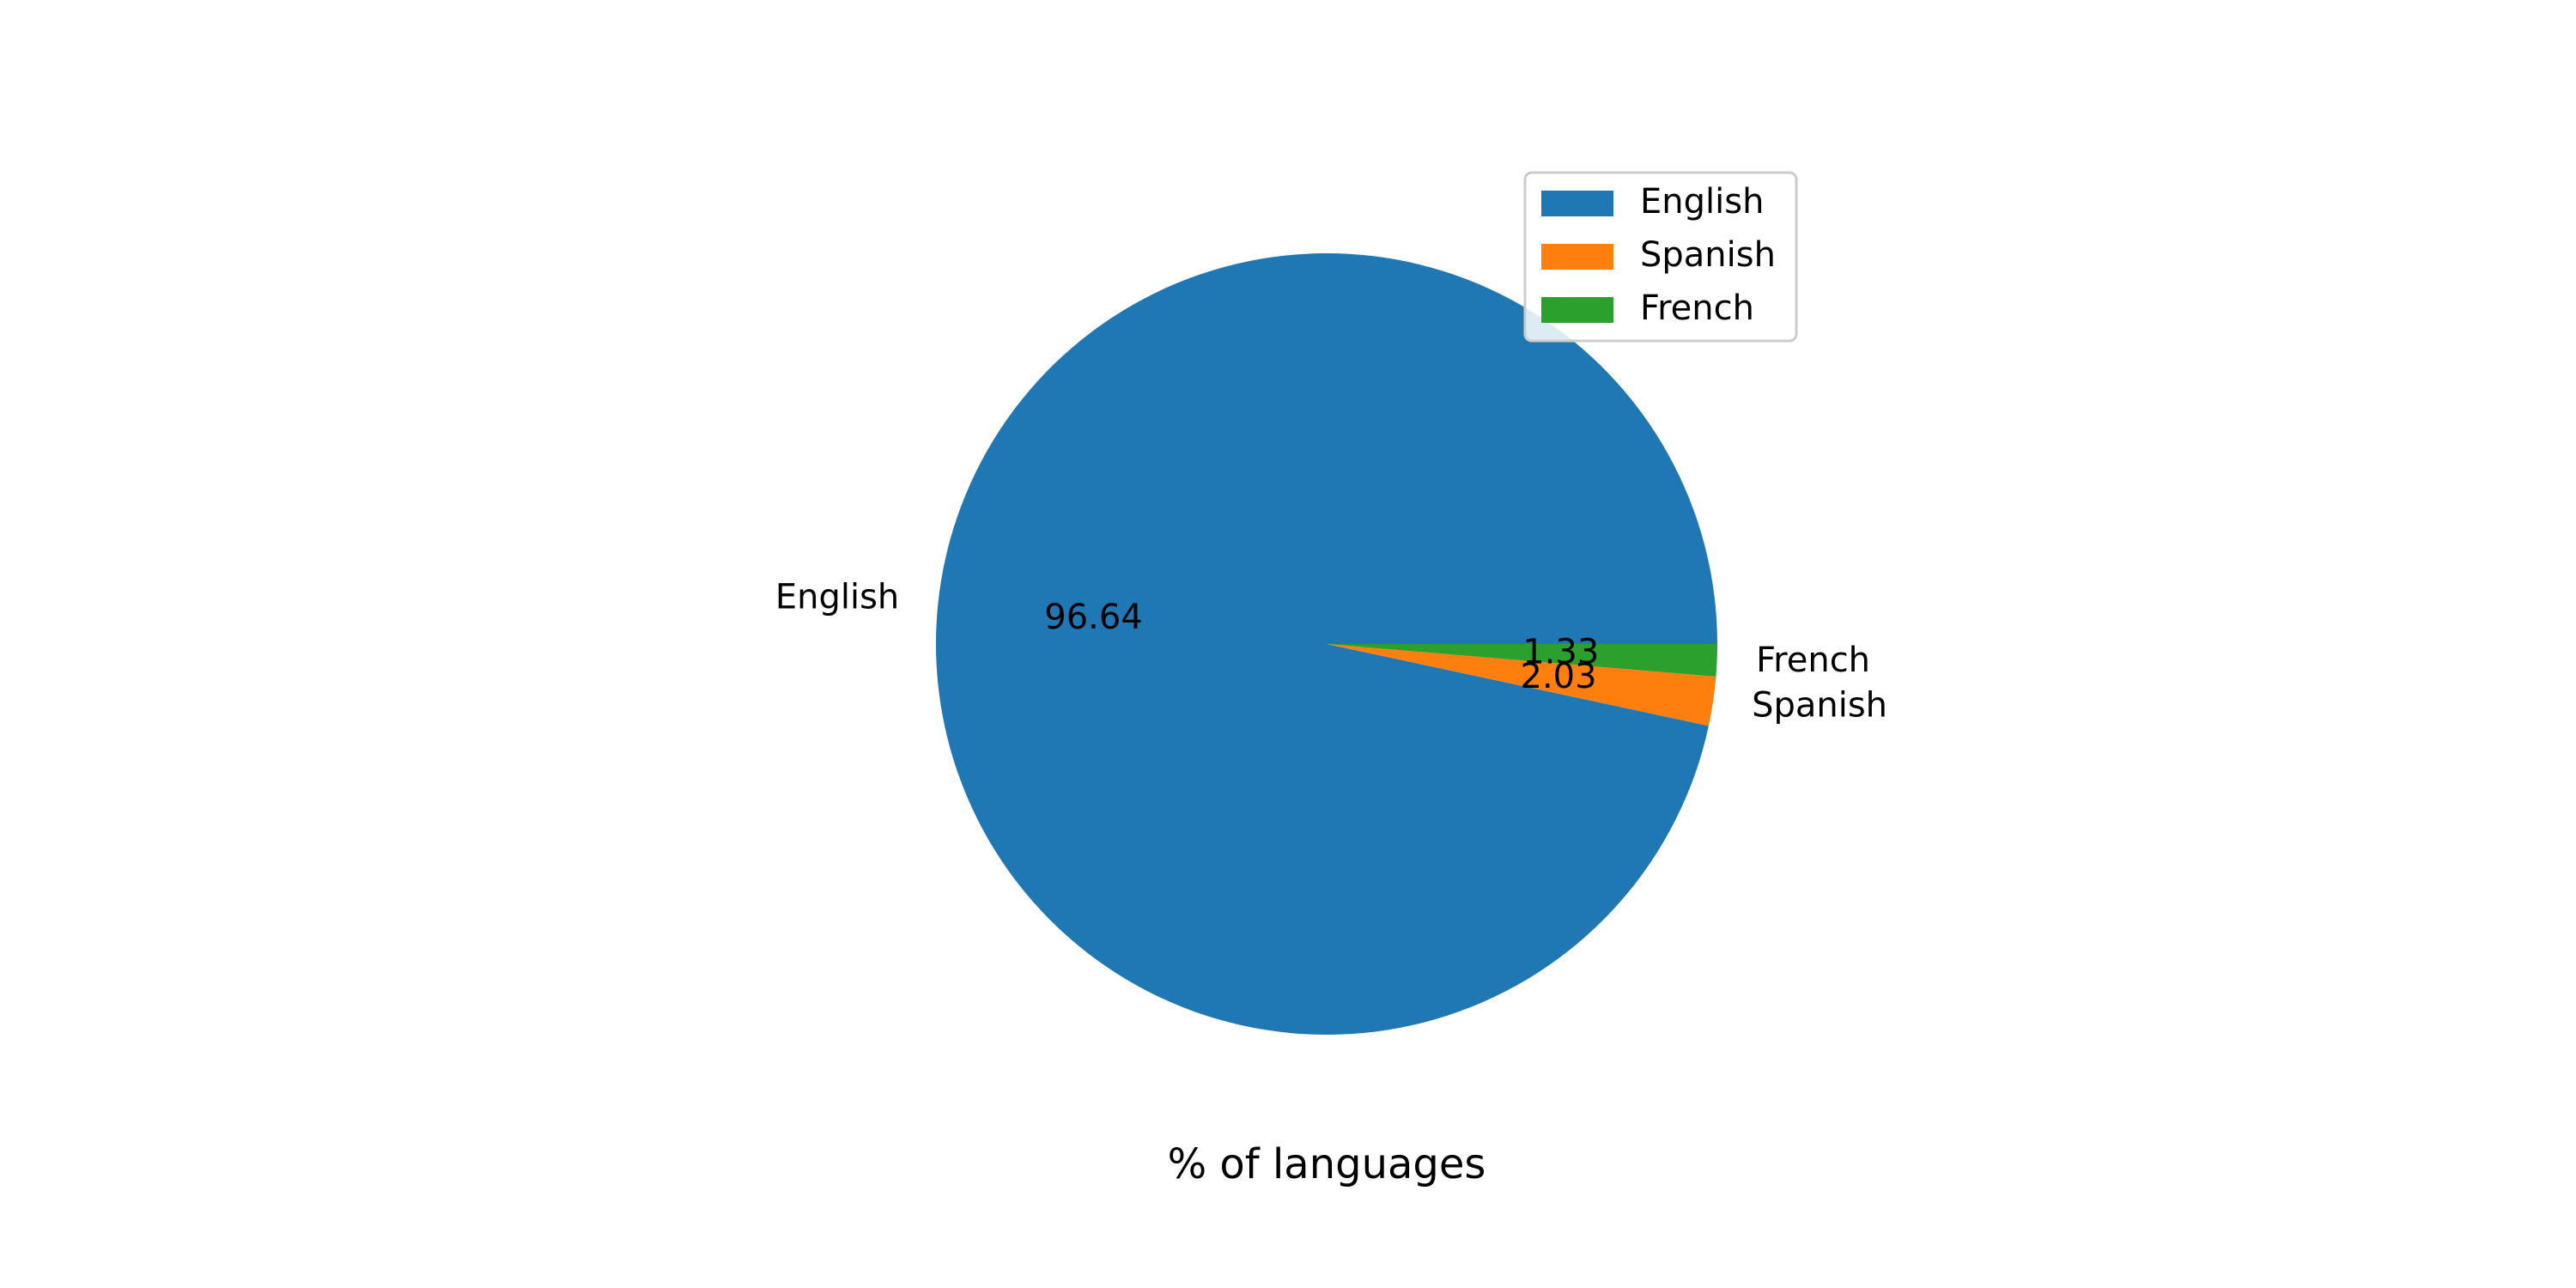  I want to click on pie-value-spanish: 2.03, so click(1559, 676).